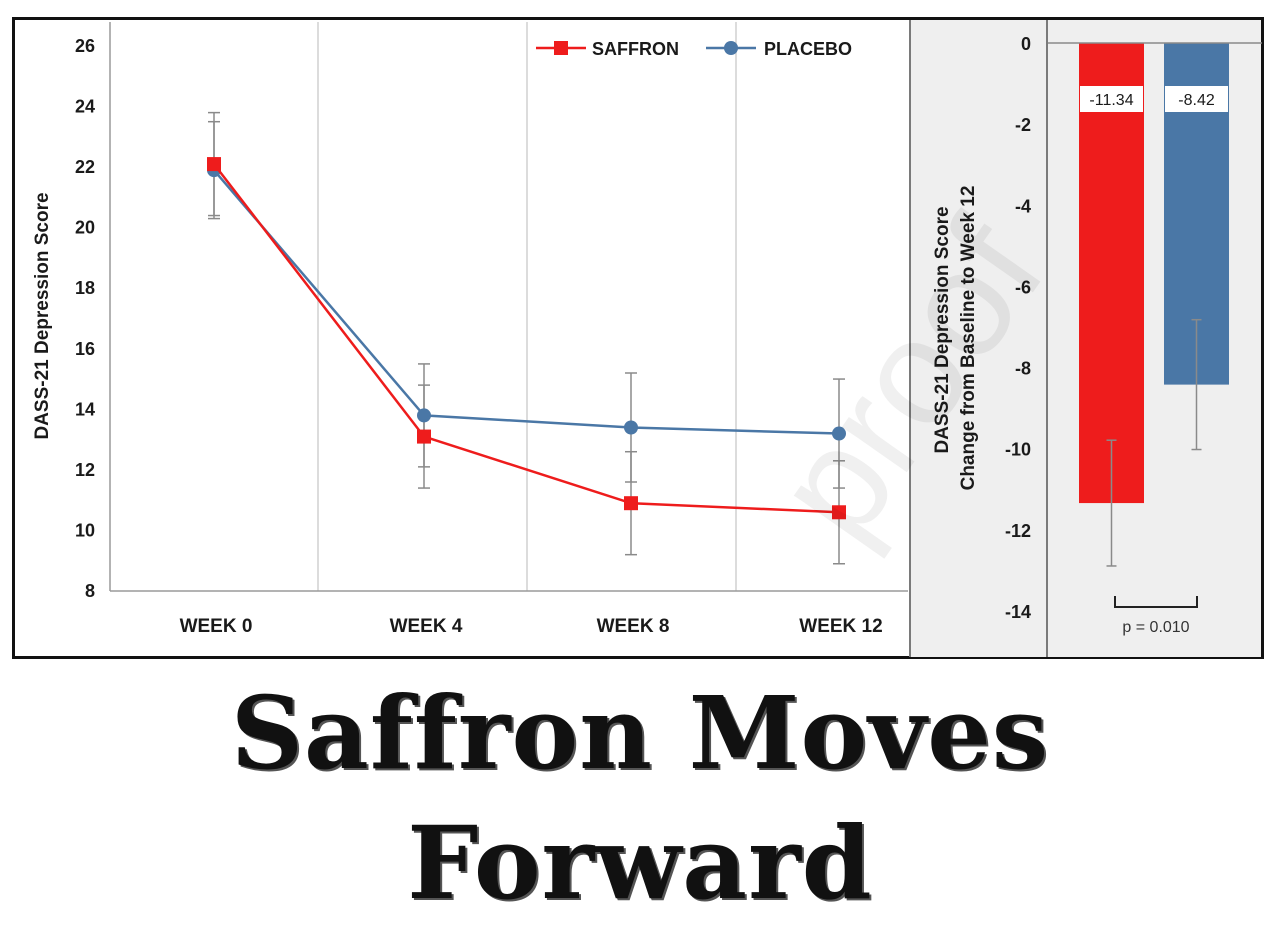  I want to click on axis-divider, so click(1047, 338).